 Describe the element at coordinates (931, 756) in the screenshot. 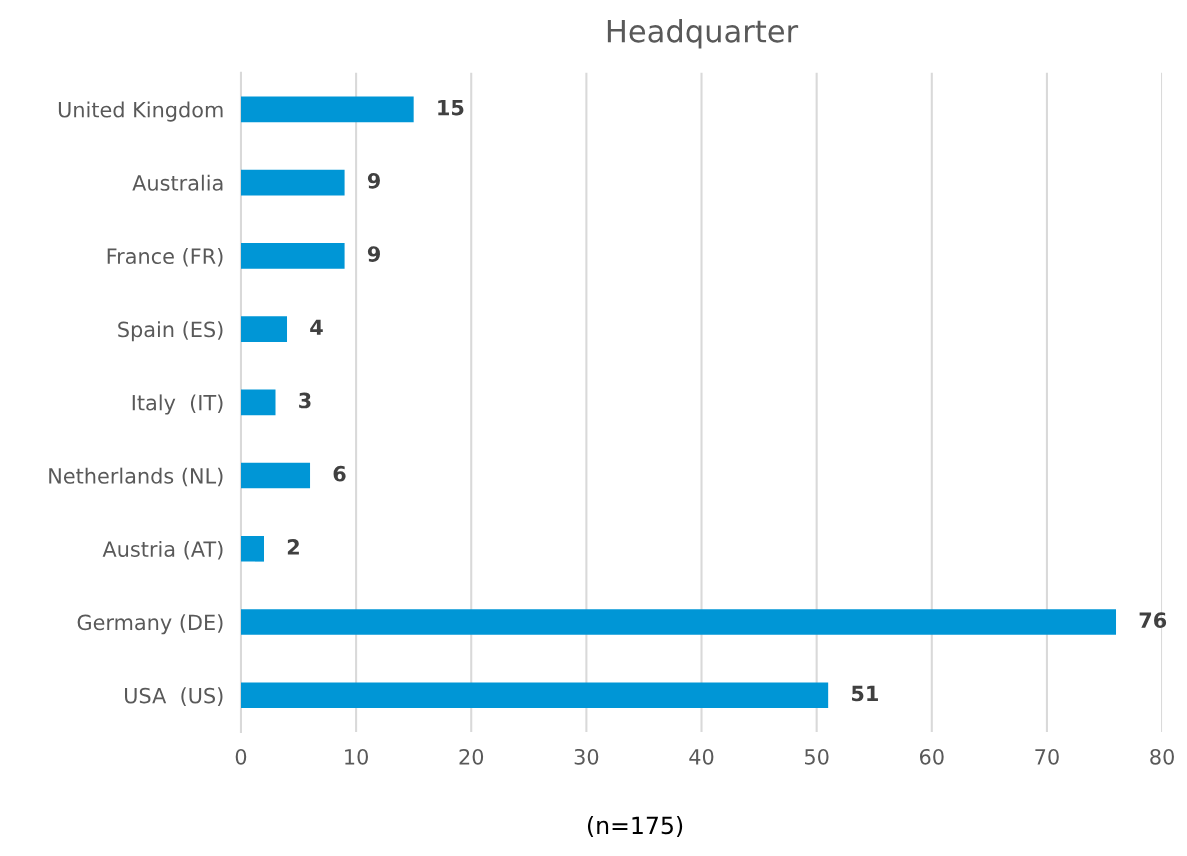

I see `x-tick-label: 60` at that location.